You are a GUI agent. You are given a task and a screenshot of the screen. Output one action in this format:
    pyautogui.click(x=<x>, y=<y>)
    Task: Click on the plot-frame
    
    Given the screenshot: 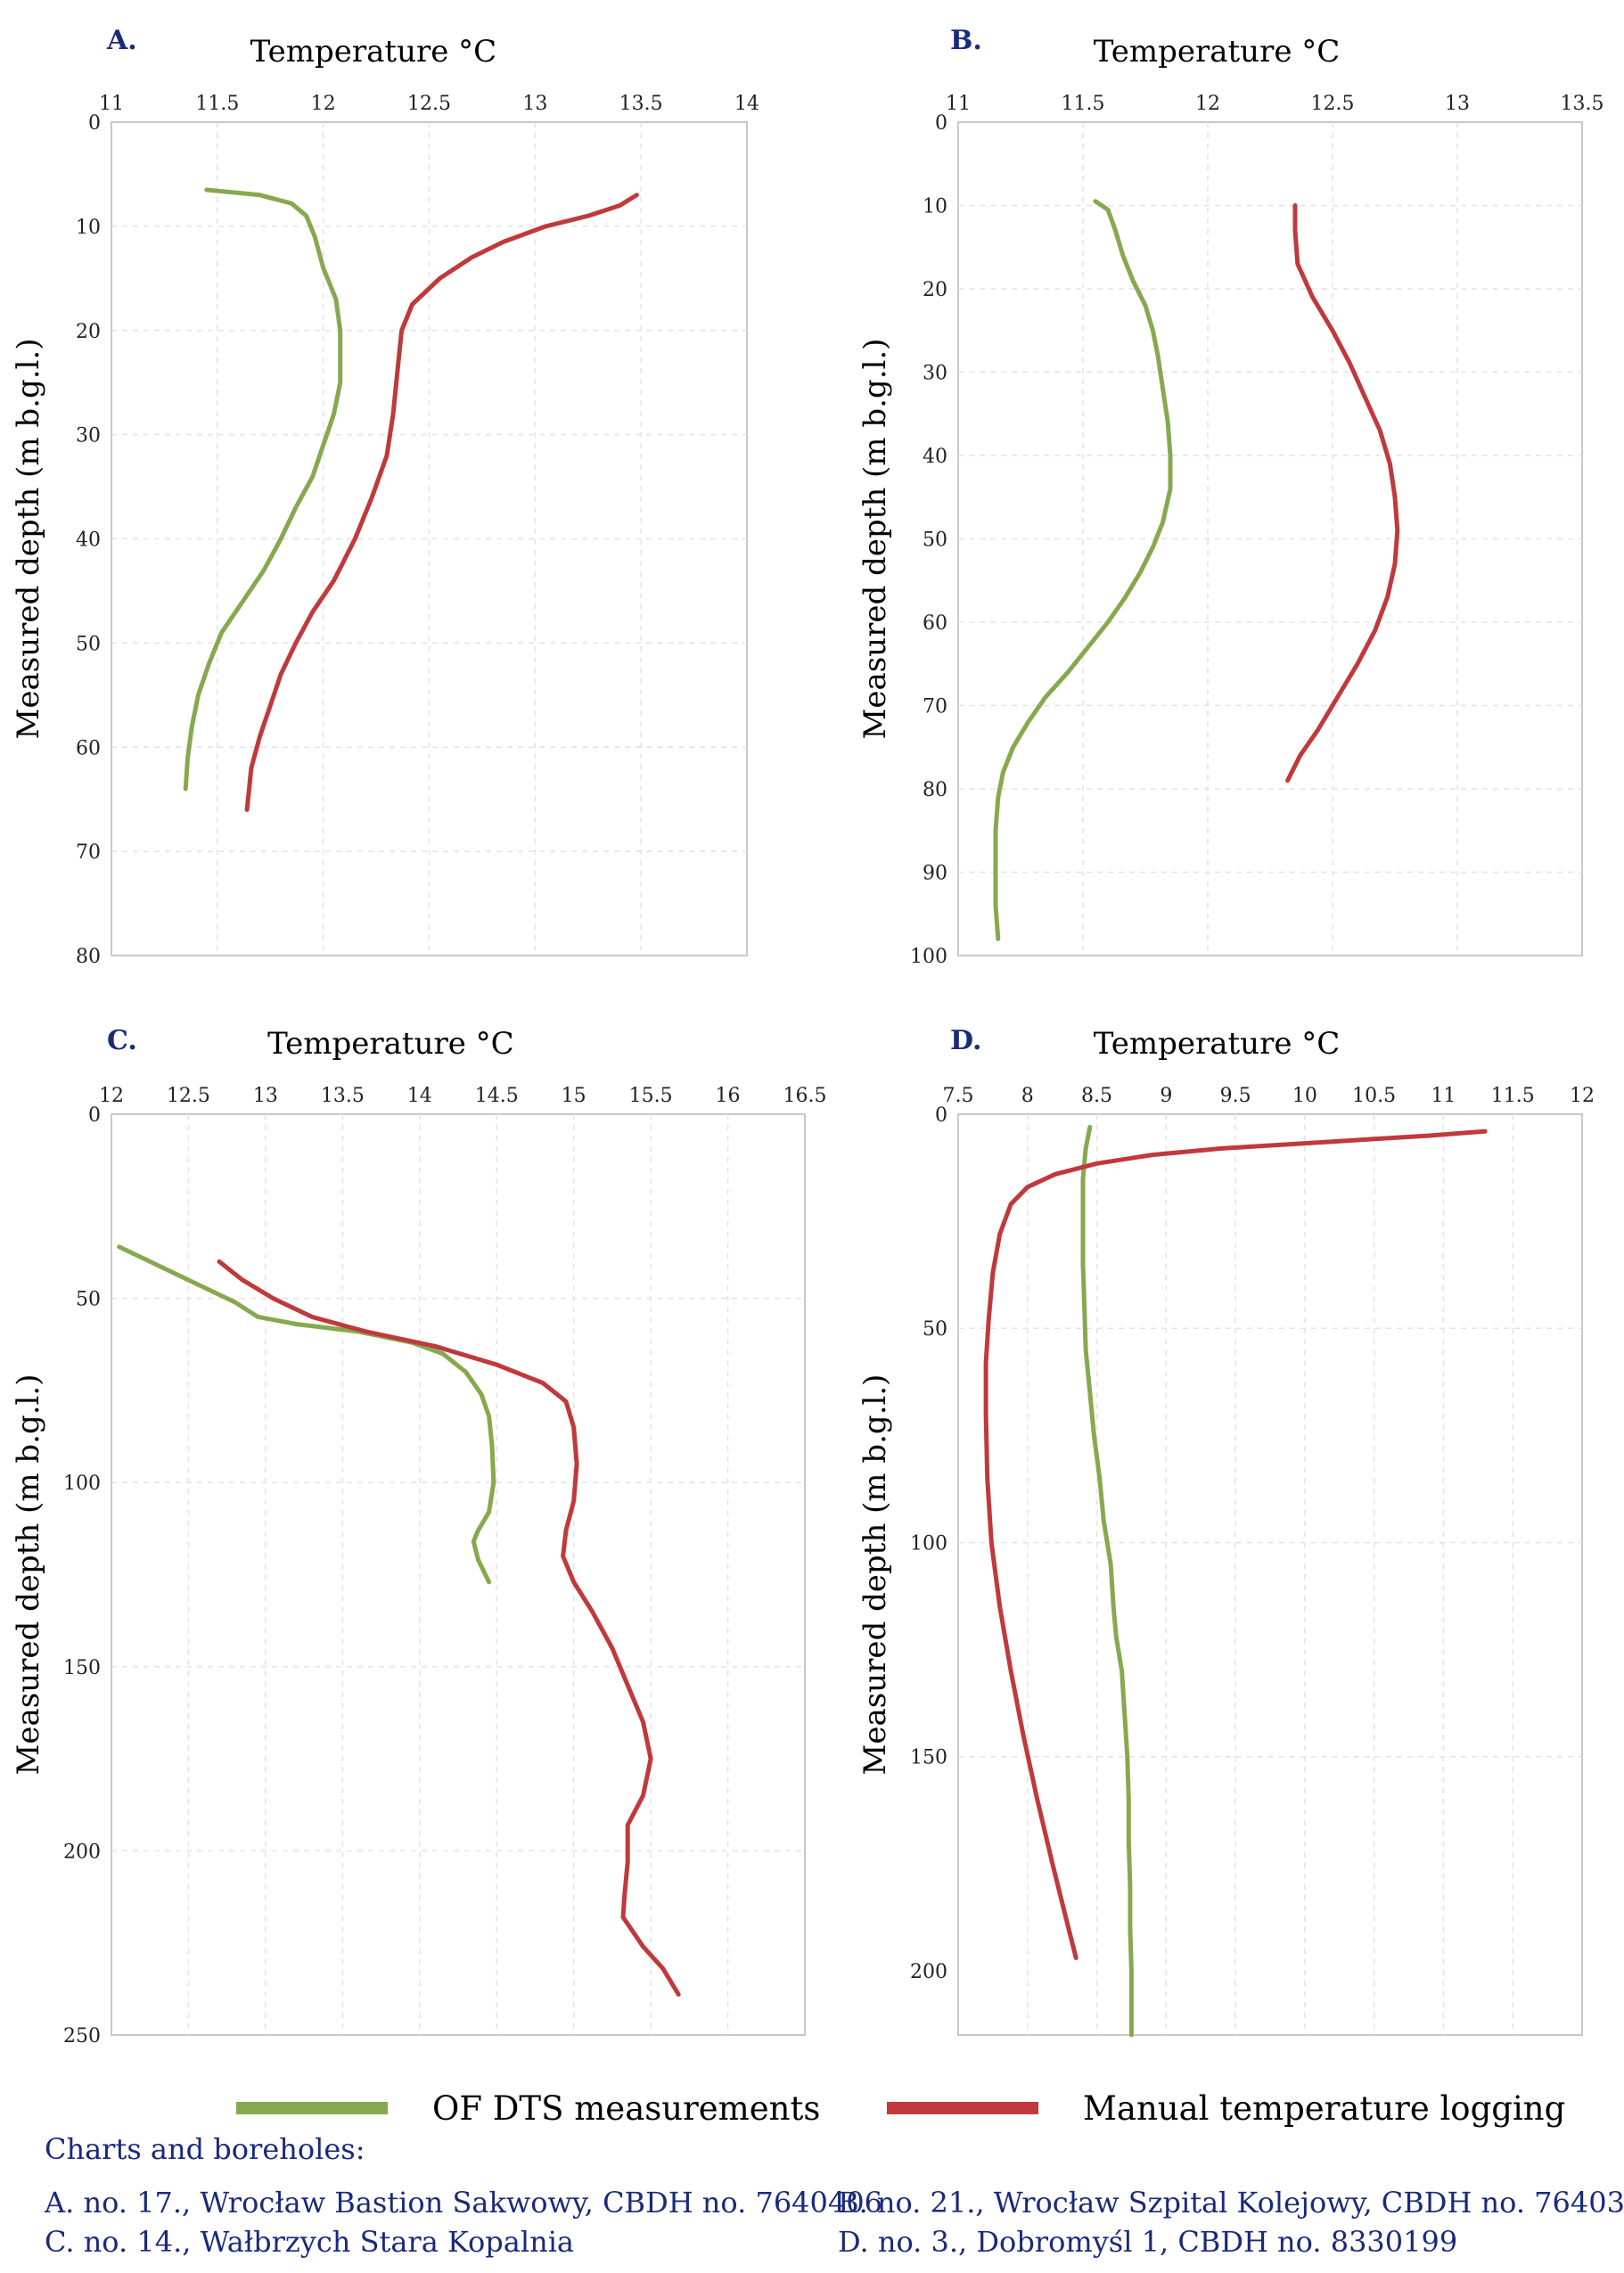 What is the action you would take?
    pyautogui.click(x=429, y=538)
    